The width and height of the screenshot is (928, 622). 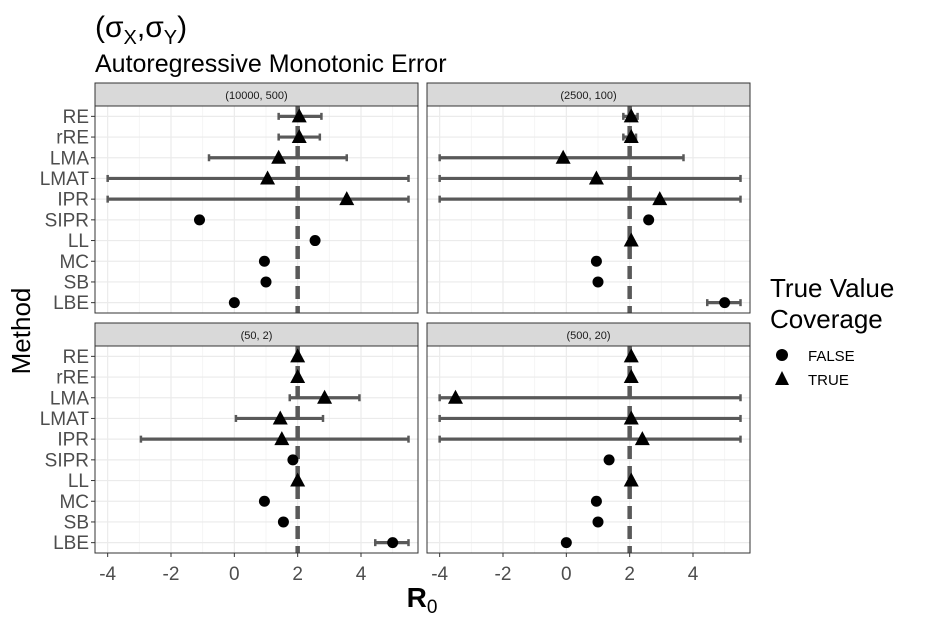 I want to click on title-sub-y: Y, so click(x=170, y=38).